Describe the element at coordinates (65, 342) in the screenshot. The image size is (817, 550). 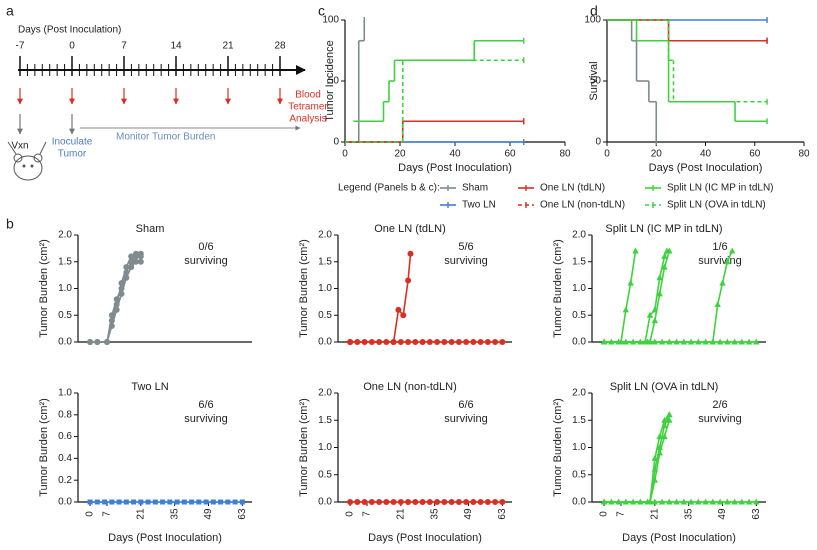
I see `y-tick-label: 0.0` at that location.